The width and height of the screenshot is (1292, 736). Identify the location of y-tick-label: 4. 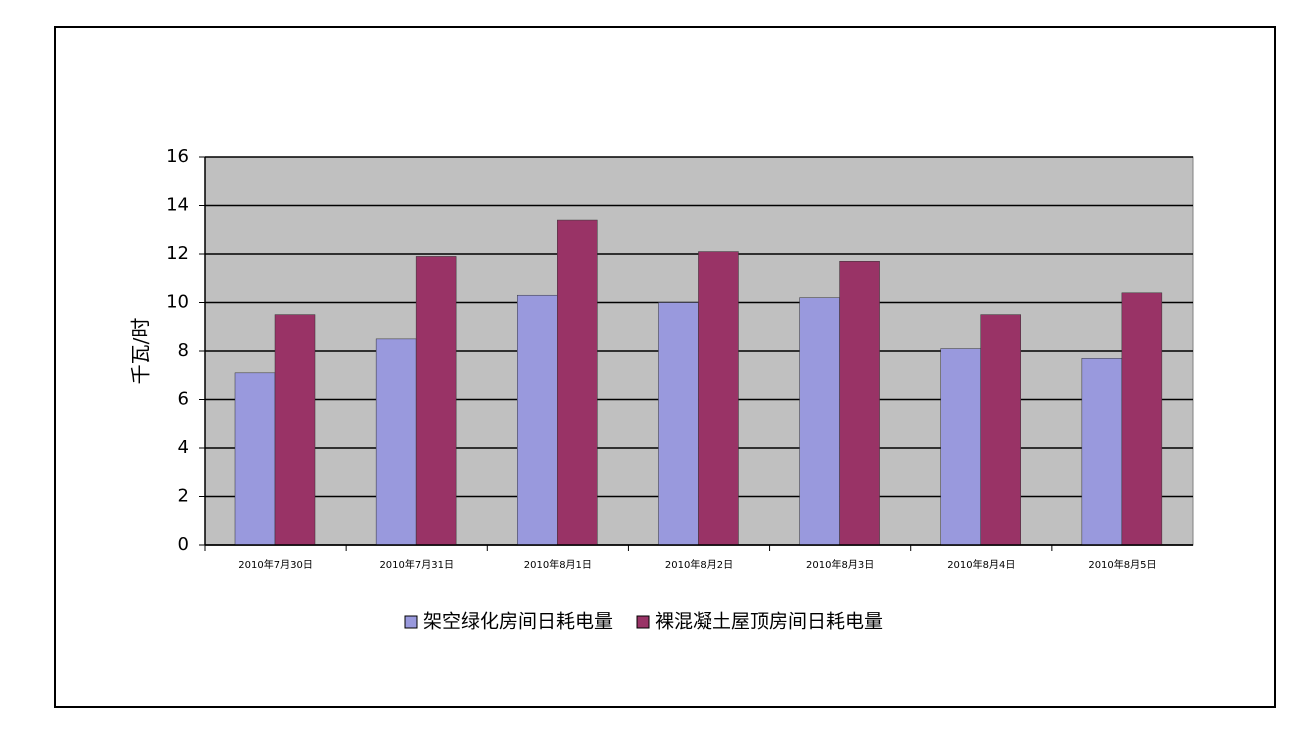
(183, 447).